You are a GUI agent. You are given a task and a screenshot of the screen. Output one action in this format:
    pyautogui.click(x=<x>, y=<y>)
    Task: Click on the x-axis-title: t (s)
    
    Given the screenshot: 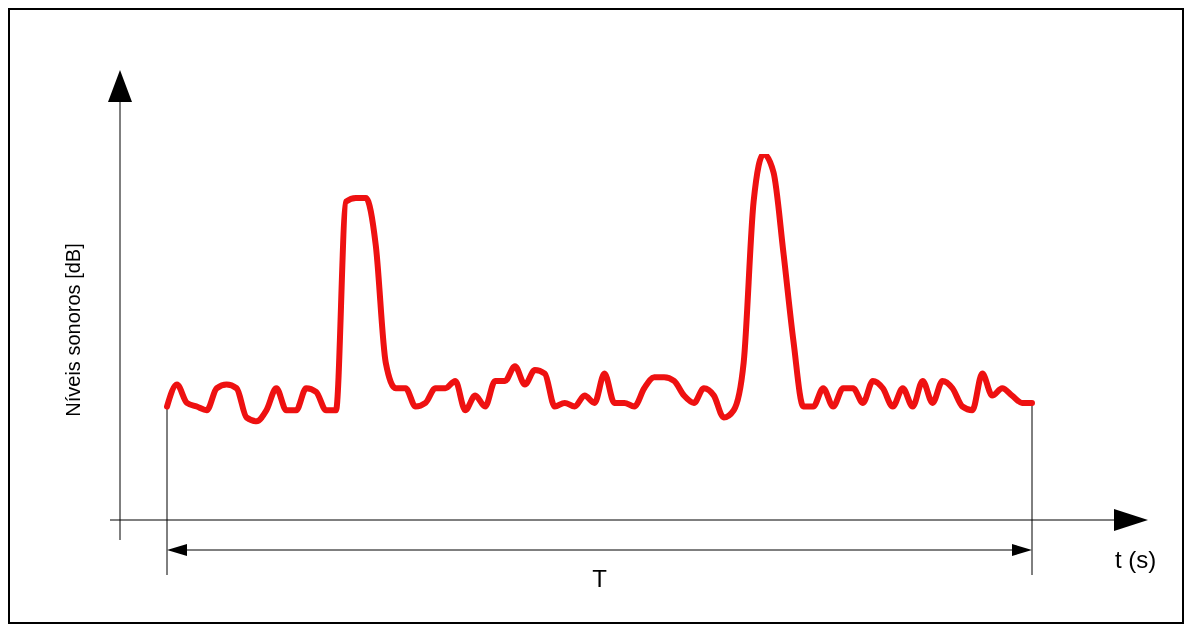 What is the action you would take?
    pyautogui.click(x=1136, y=559)
    